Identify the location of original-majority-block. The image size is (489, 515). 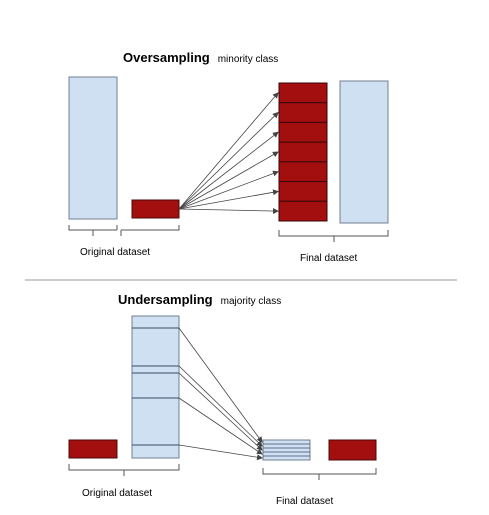
(93, 148).